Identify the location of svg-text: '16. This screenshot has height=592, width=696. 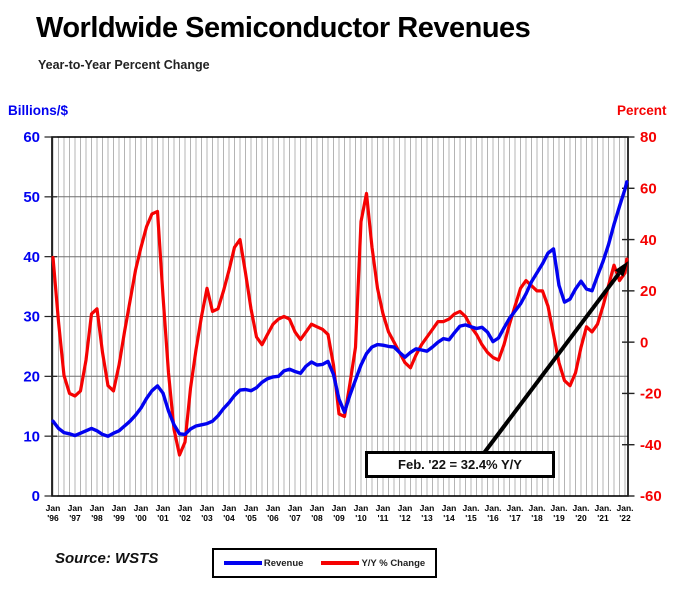
(493, 518).